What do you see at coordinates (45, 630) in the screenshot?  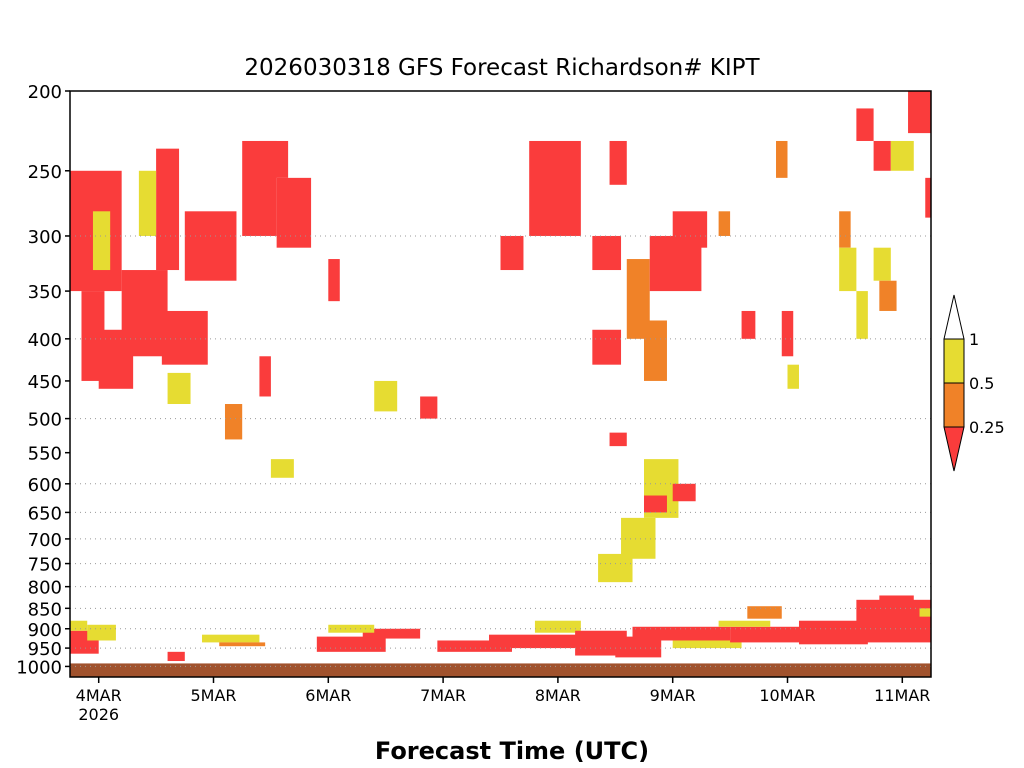 I see `y-tick-label: 900` at bounding box center [45, 630].